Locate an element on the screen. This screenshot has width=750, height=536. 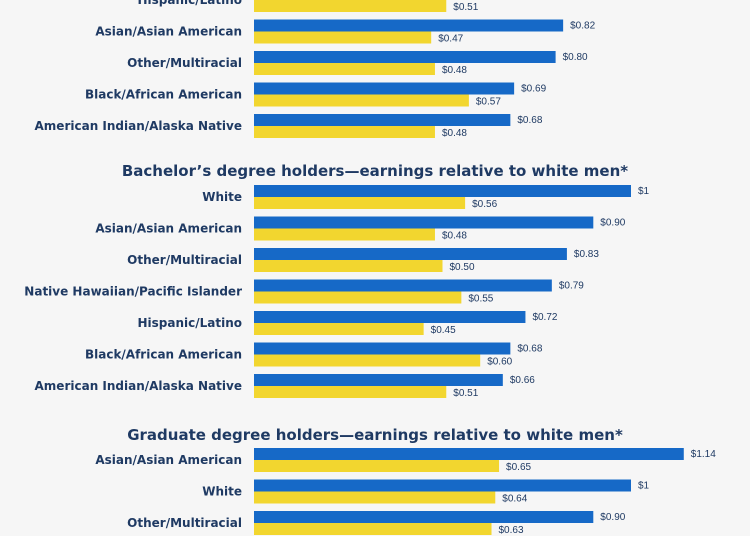
value-label-yellow: $0.57 is located at coordinates (488, 102).